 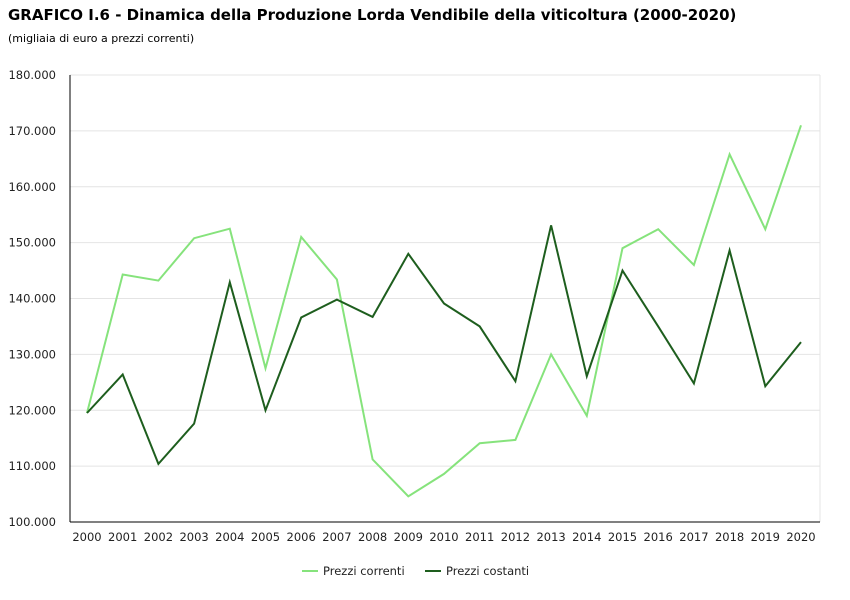 I want to click on x-tick-label: 2009, so click(x=408, y=537).